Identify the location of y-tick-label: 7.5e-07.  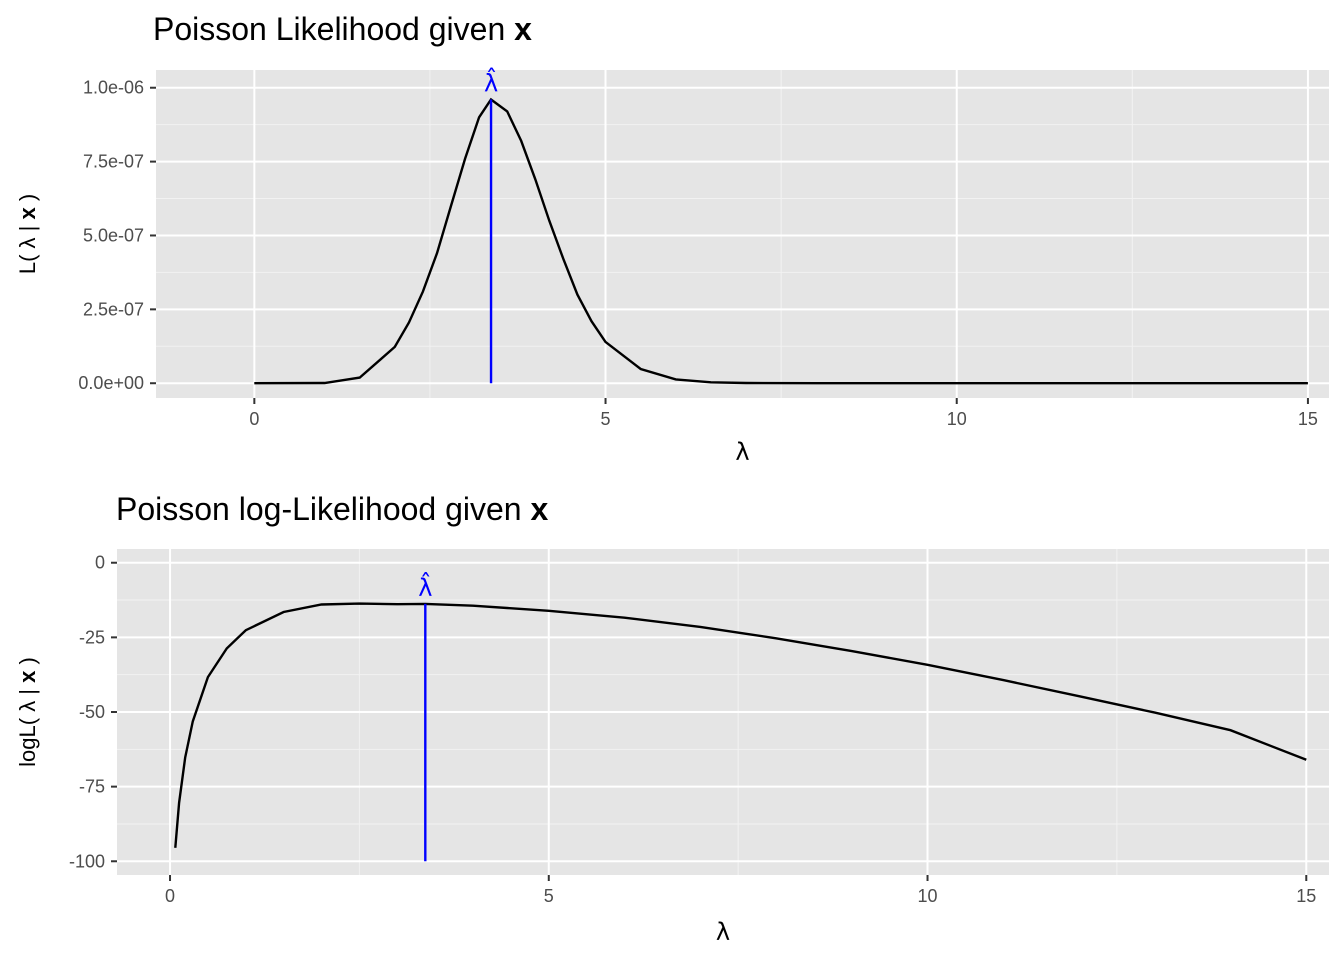
(113, 162).